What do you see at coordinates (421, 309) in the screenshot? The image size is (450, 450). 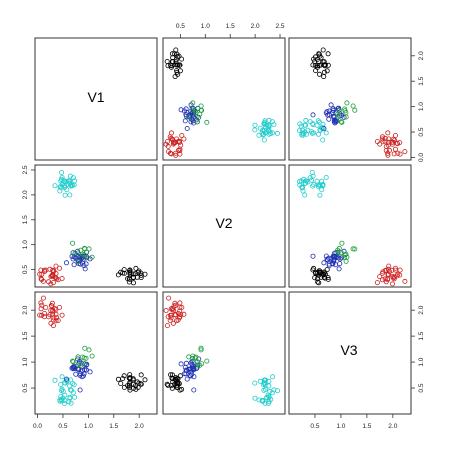 I see `tick-label-V3: 2.0` at bounding box center [421, 309].